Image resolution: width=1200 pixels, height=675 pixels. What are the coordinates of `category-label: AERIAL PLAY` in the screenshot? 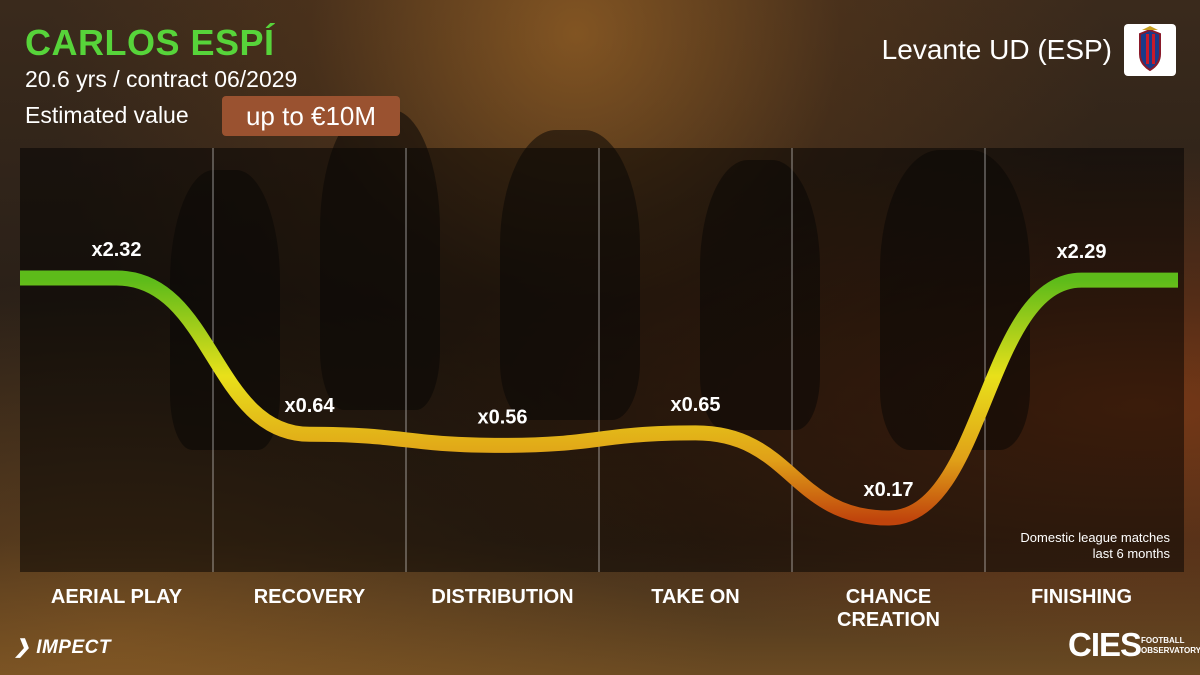 It's located at (116, 597).